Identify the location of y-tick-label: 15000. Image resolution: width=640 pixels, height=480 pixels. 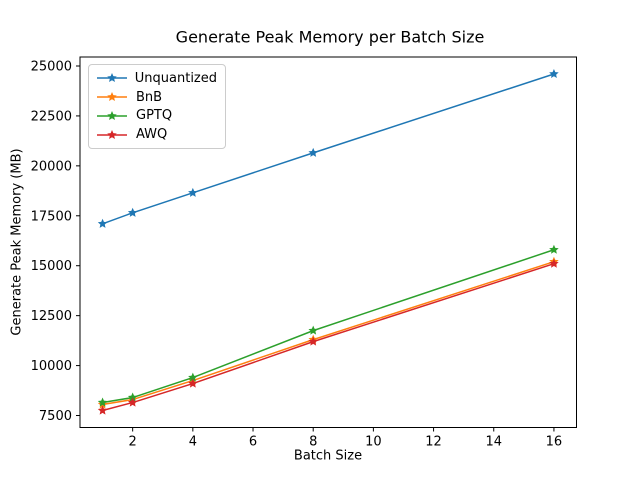
(51, 266).